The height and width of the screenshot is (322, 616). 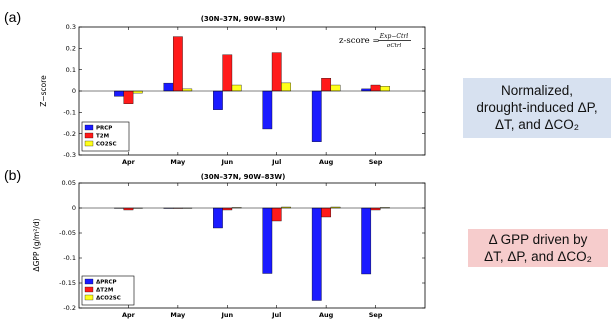 I want to click on callout-a-line-2: drought-induced ΔP,, so click(x=537, y=107).